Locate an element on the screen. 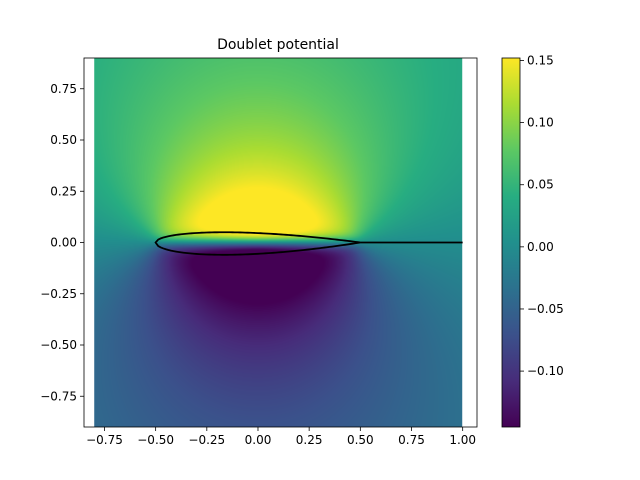 The image size is (640, 480). y-axis: 0.75 0.50 0.25 0.00 −0.25 −0.50 −0.75 is located at coordinates (62, 242).